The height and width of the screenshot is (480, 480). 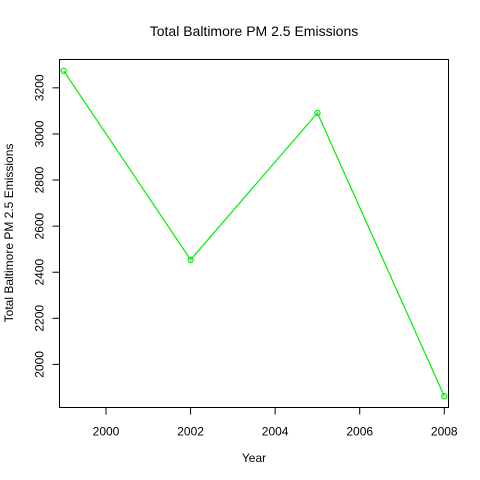 What do you see at coordinates (444, 432) in the screenshot?
I see `x-tick-label: 2008` at bounding box center [444, 432].